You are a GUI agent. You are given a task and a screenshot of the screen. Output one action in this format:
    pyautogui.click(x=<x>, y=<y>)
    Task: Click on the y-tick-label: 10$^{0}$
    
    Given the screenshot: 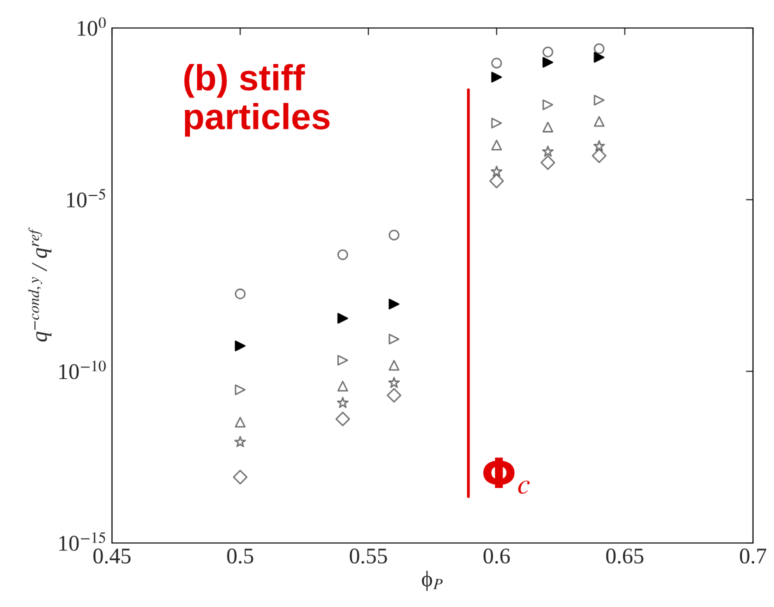 What is the action you would take?
    pyautogui.click(x=92, y=26)
    